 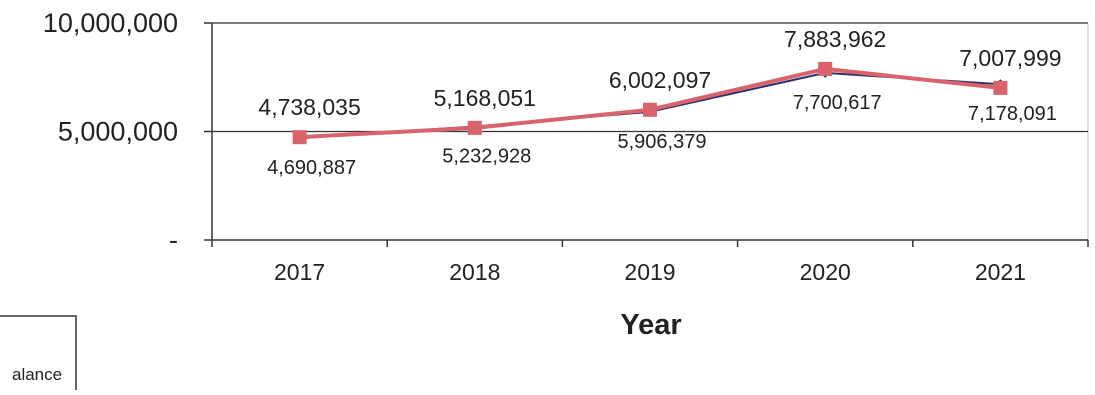 I want to click on x-axis-title: Year, so click(x=650, y=325).